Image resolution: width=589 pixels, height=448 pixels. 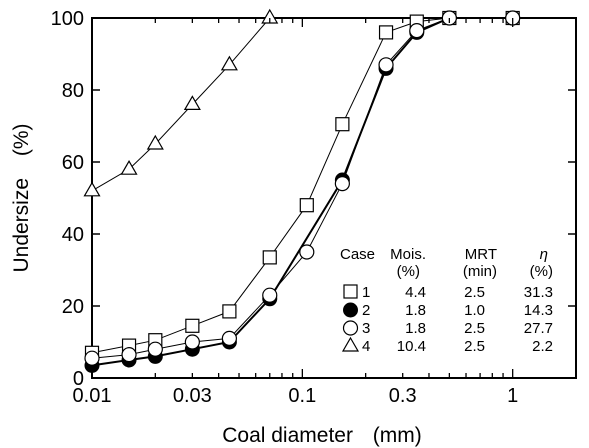 I want to click on legend-mois-value: 10.4, so click(x=411, y=346).